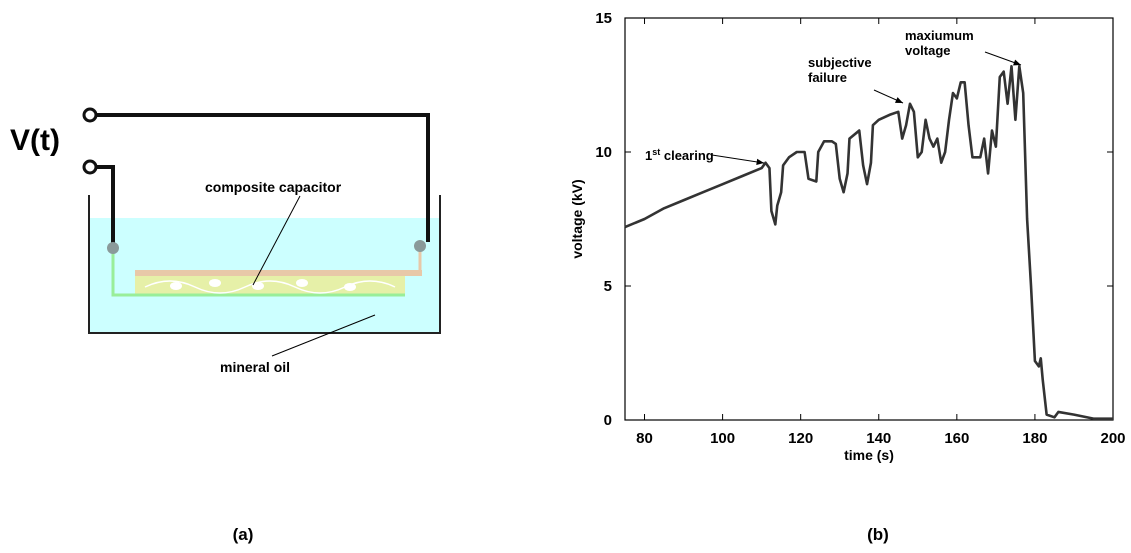 This screenshot has width=1131, height=553. I want to click on annotation-line: voltage, so click(928, 50).